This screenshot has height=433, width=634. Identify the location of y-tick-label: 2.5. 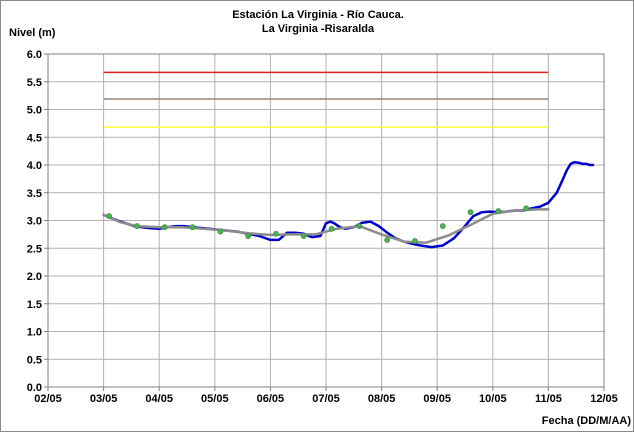
(34, 249).